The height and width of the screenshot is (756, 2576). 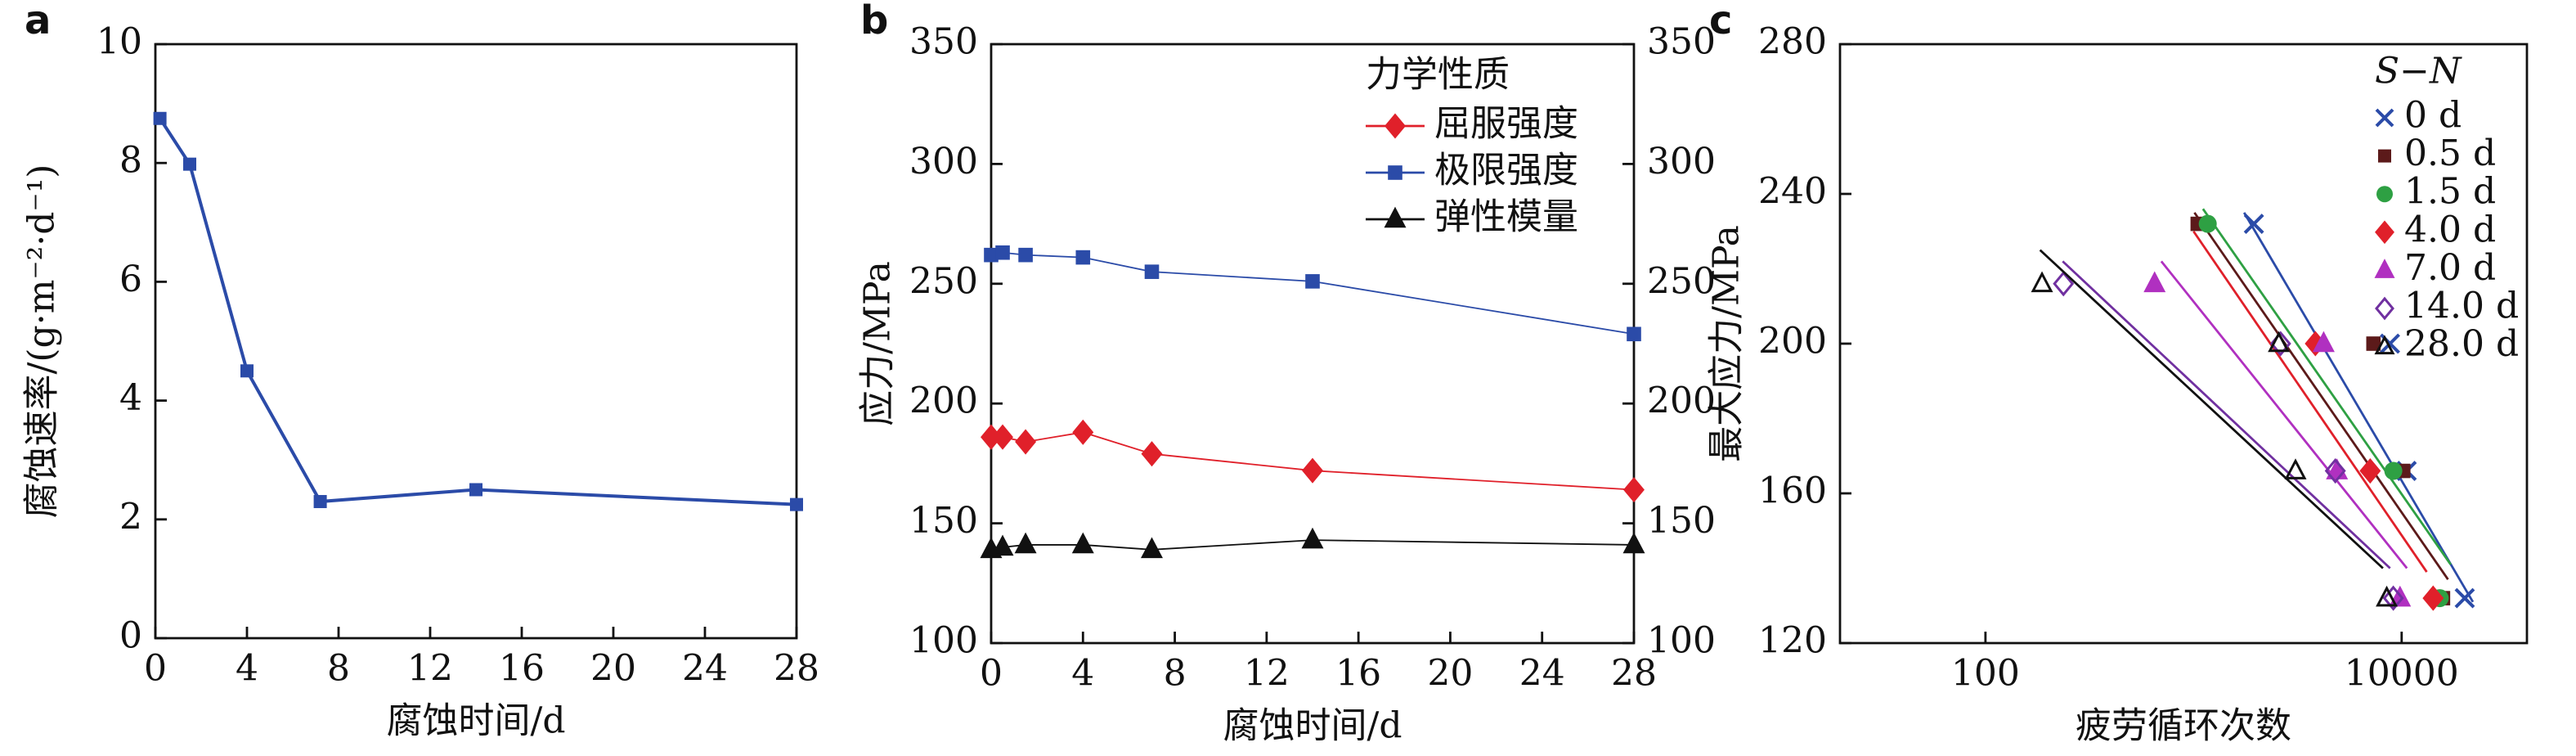 I want to click on y2-tick-label: 100, so click(x=1682, y=641).